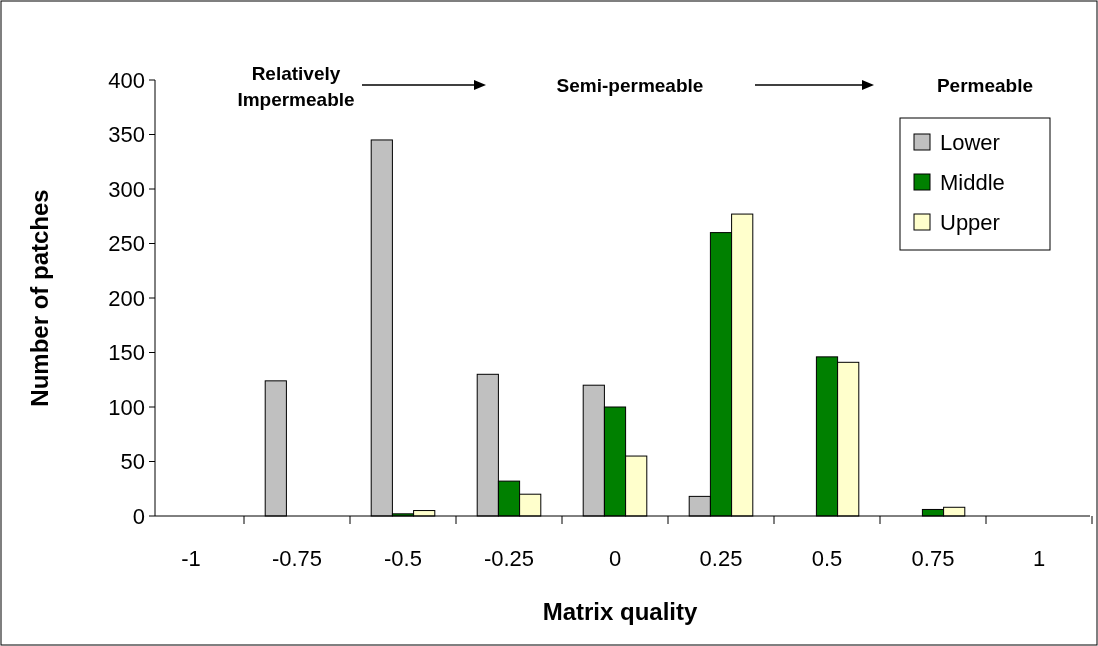  I want to click on x-tick-label: 0.75, so click(933, 558).